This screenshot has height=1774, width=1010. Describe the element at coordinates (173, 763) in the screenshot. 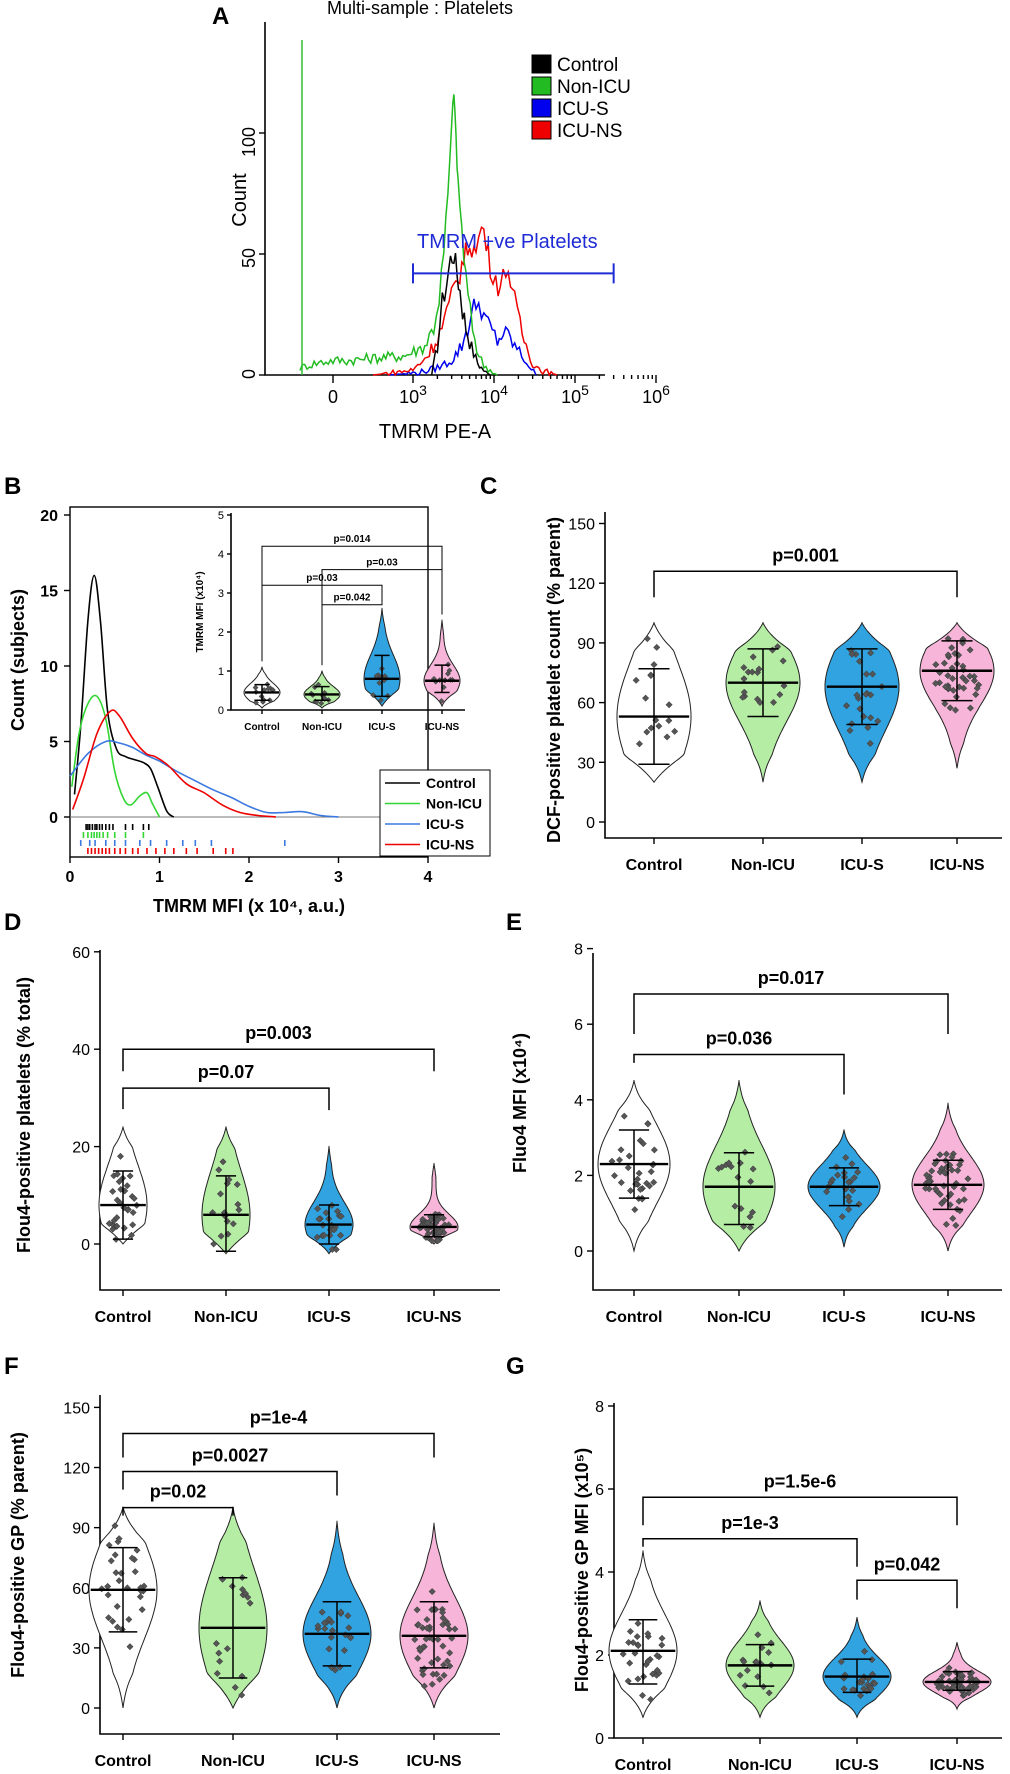

I see `chart-b-curve-icu-ns` at that location.